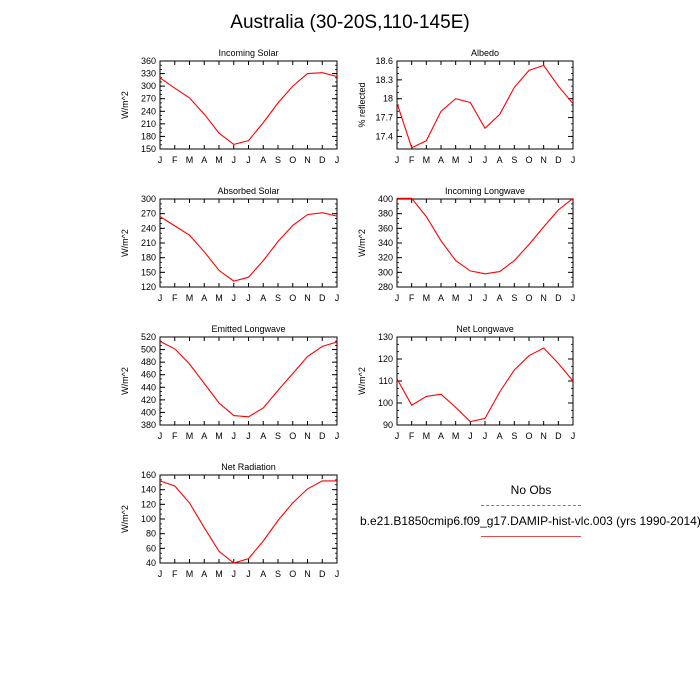  I want to click on y-tick-label: 140, so click(148, 490).